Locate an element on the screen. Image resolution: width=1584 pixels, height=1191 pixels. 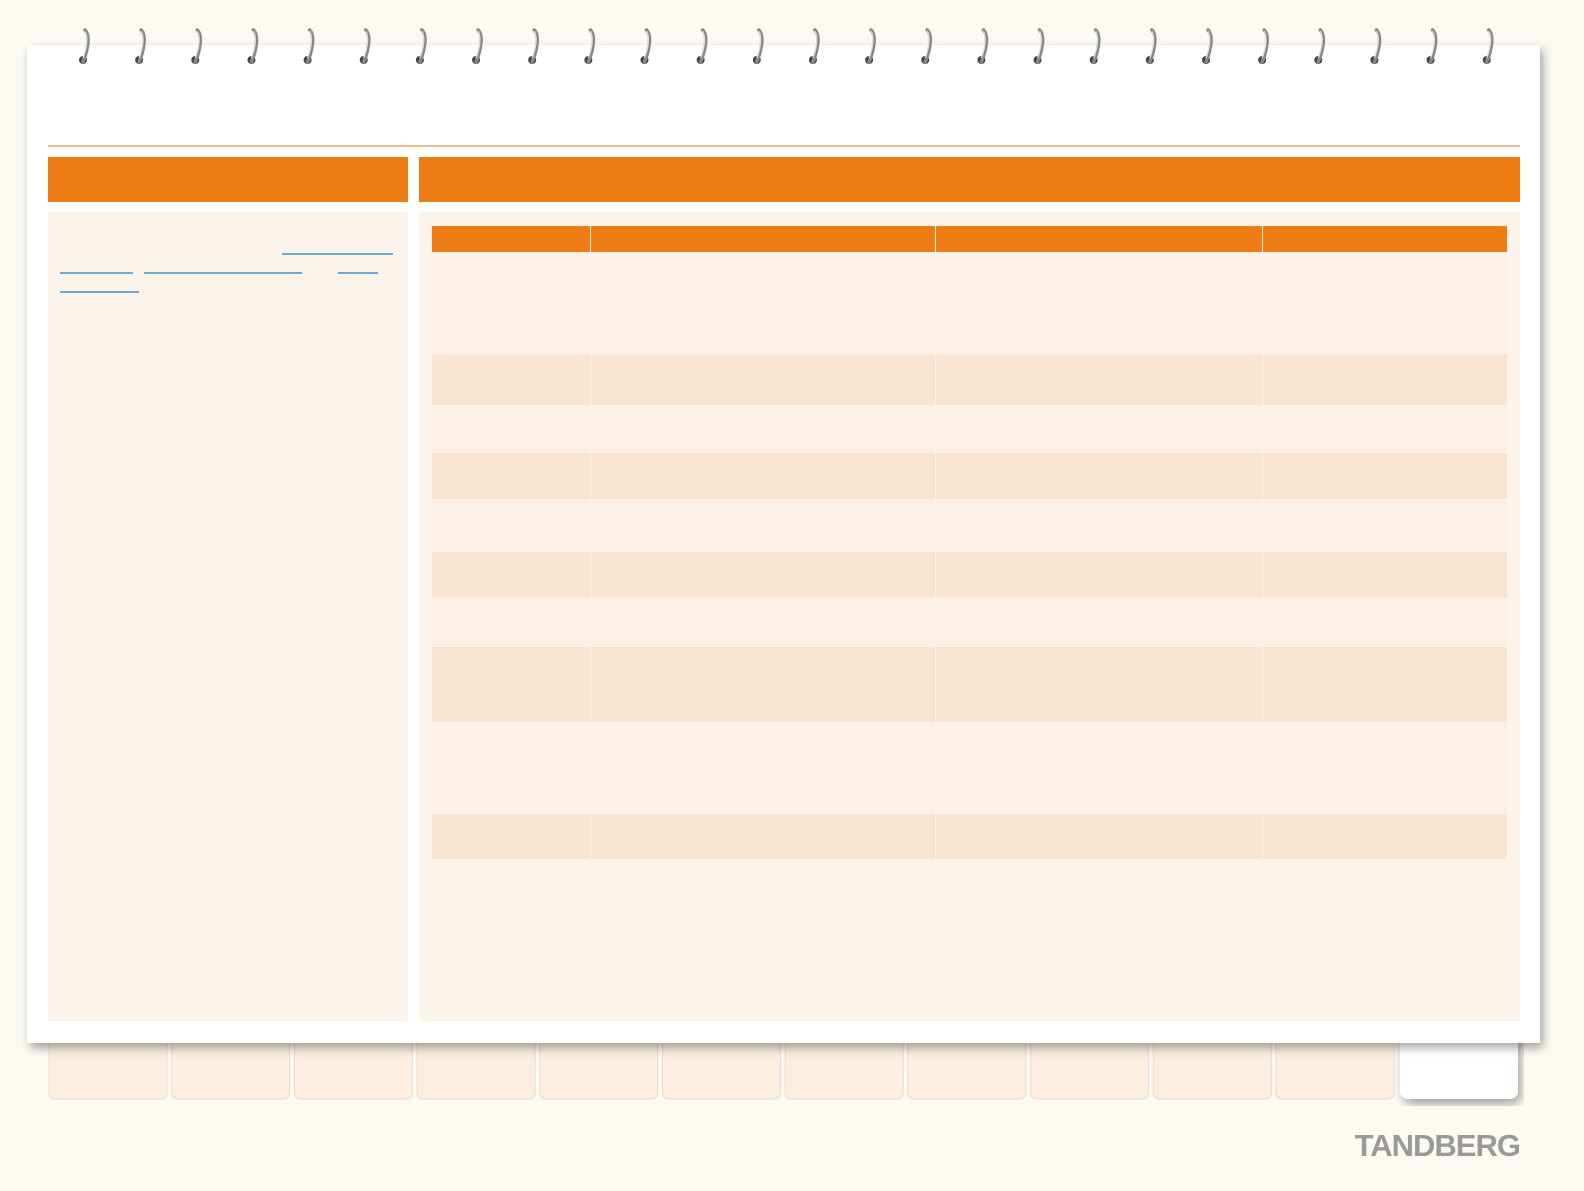
tab-active is located at coordinates (1459, 1064).